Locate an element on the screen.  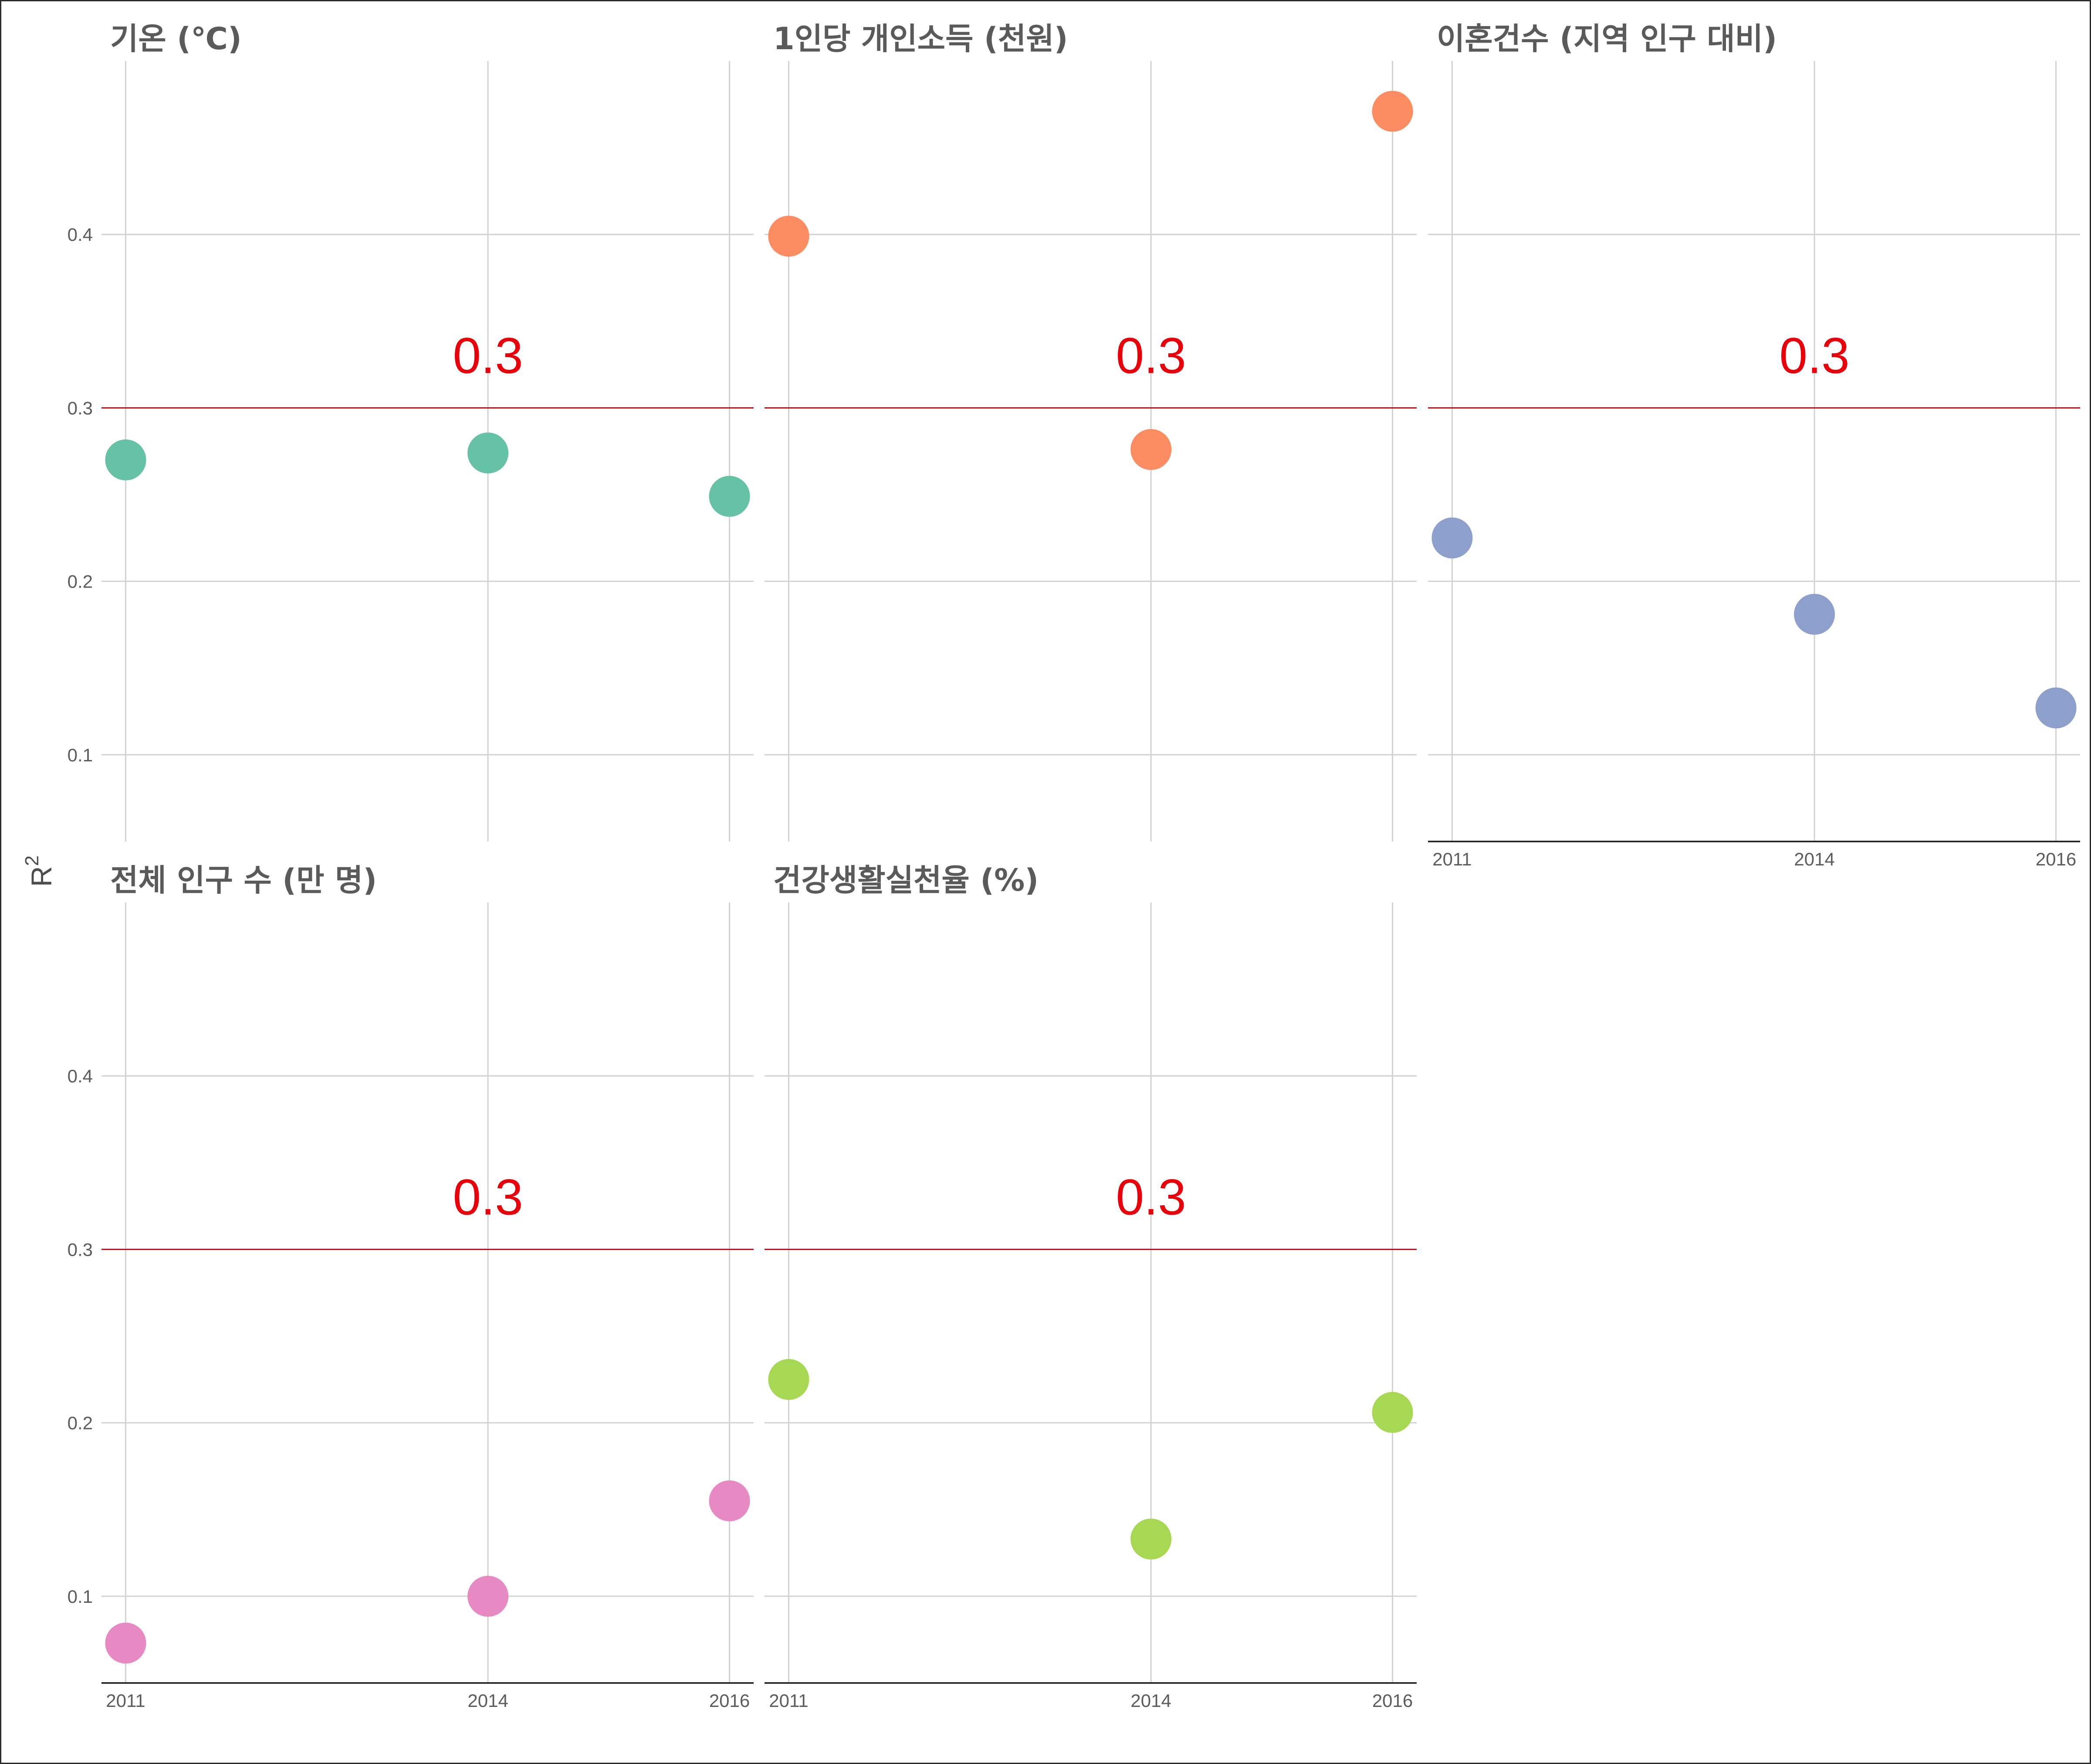
facet-title: 1인당 개인소득 (천원) is located at coordinates (920, 39).